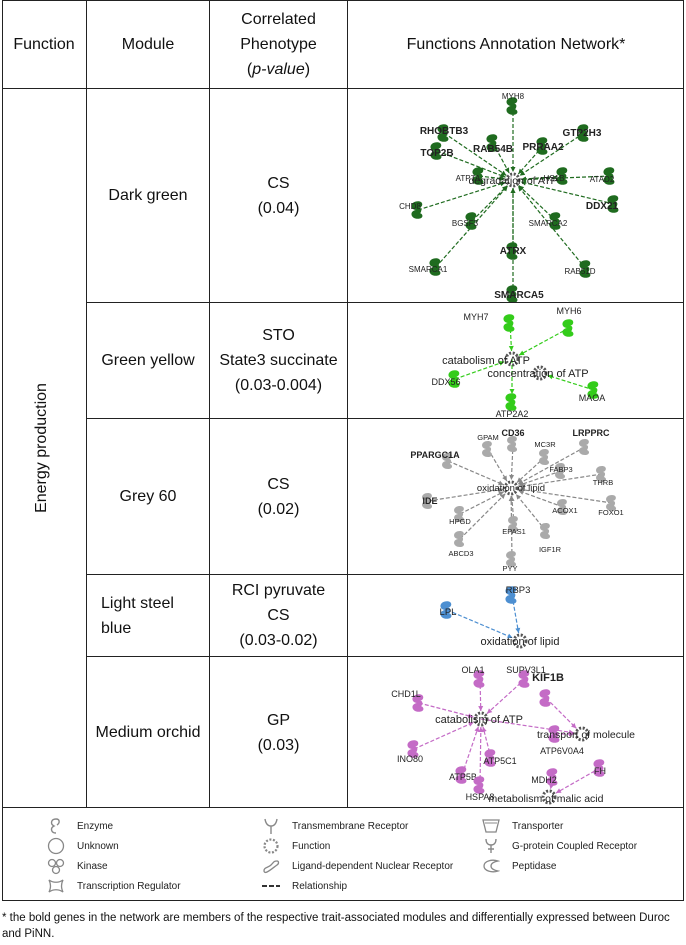 This screenshot has width=686, height=945. What do you see at coordinates (278, 360) in the screenshot?
I see `phenotype-line: State3 succinate` at bounding box center [278, 360].